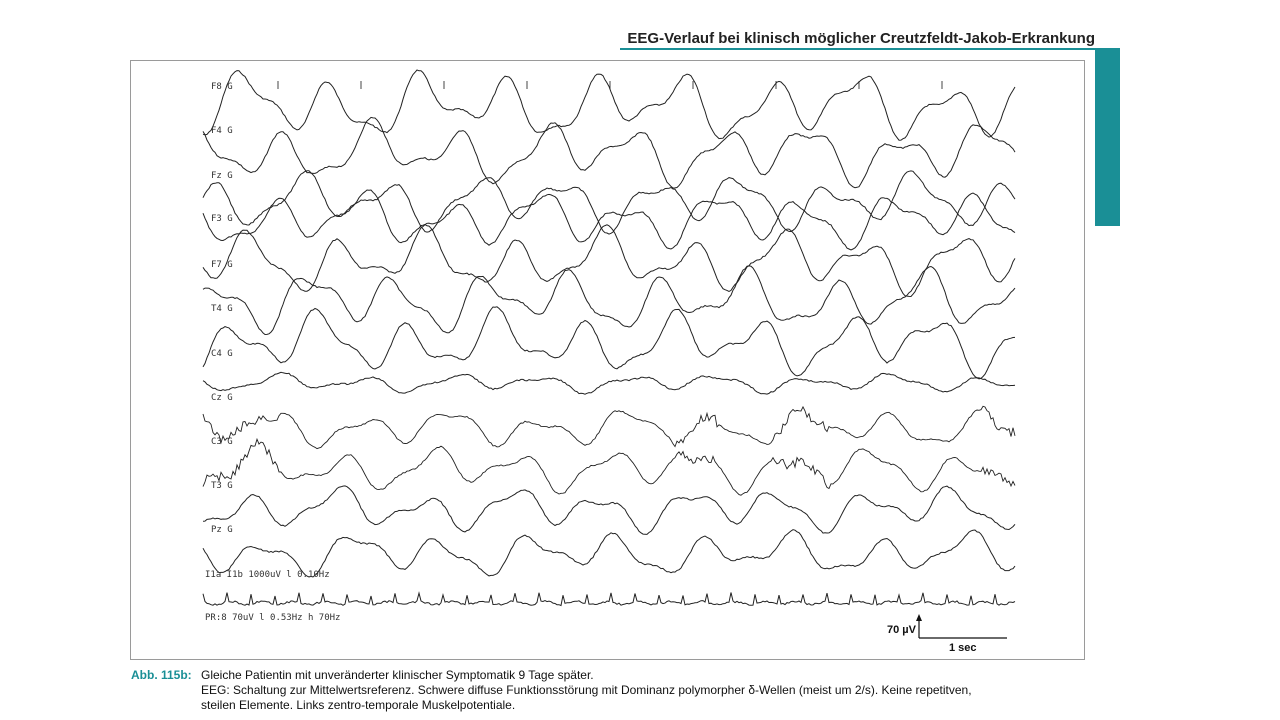 This screenshot has height=720, width=1280. What do you see at coordinates (222, 87) in the screenshot?
I see `channel-label: F8 G` at bounding box center [222, 87].